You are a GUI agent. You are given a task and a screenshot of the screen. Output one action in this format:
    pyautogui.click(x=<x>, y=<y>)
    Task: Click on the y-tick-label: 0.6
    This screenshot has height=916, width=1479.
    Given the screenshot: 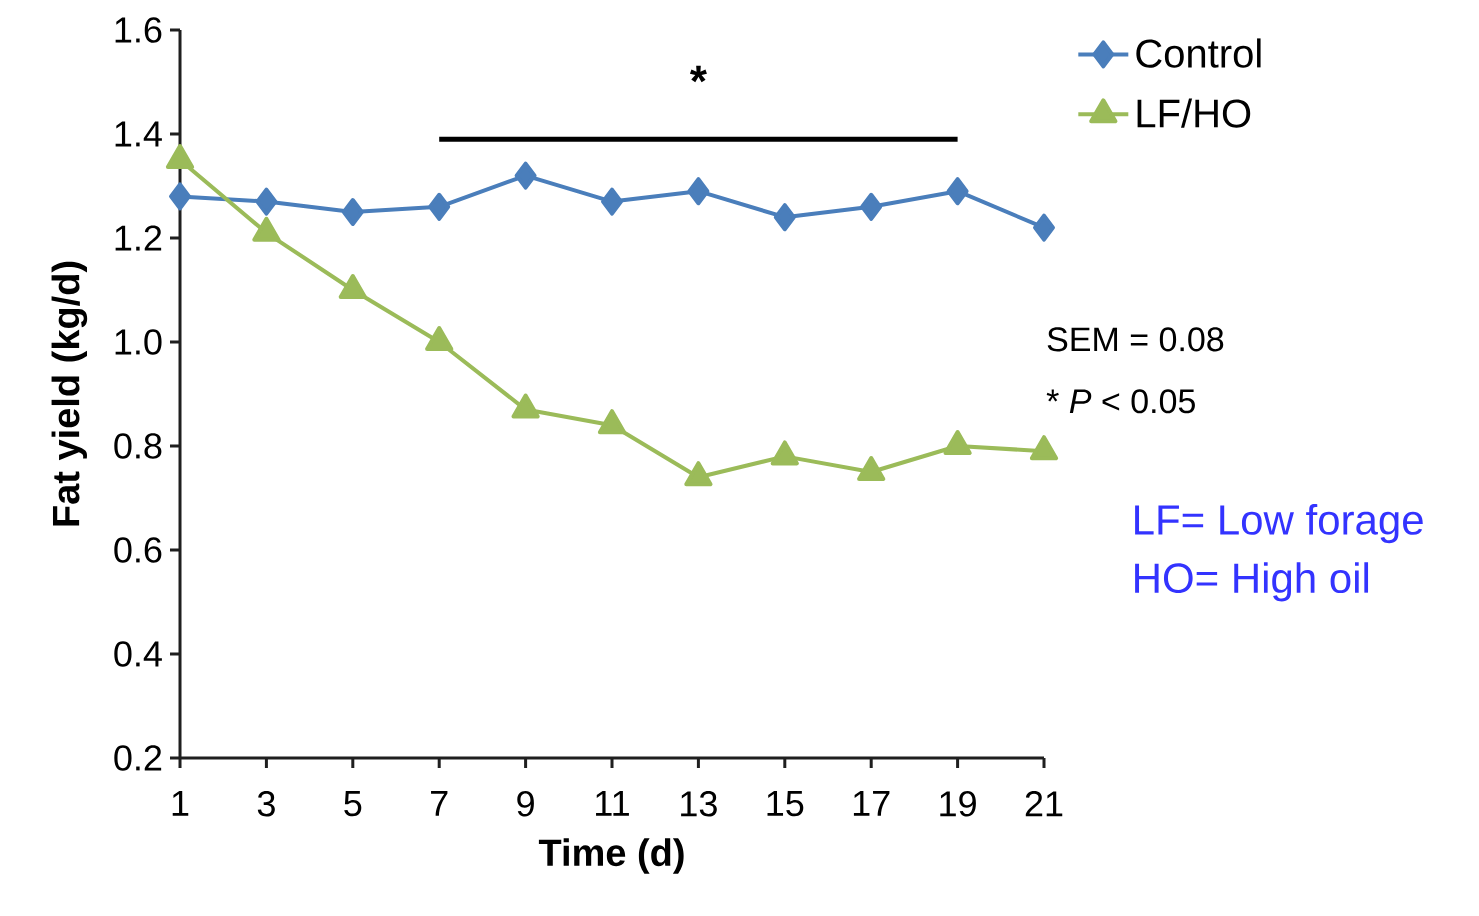 What is the action you would take?
    pyautogui.click(x=138, y=550)
    